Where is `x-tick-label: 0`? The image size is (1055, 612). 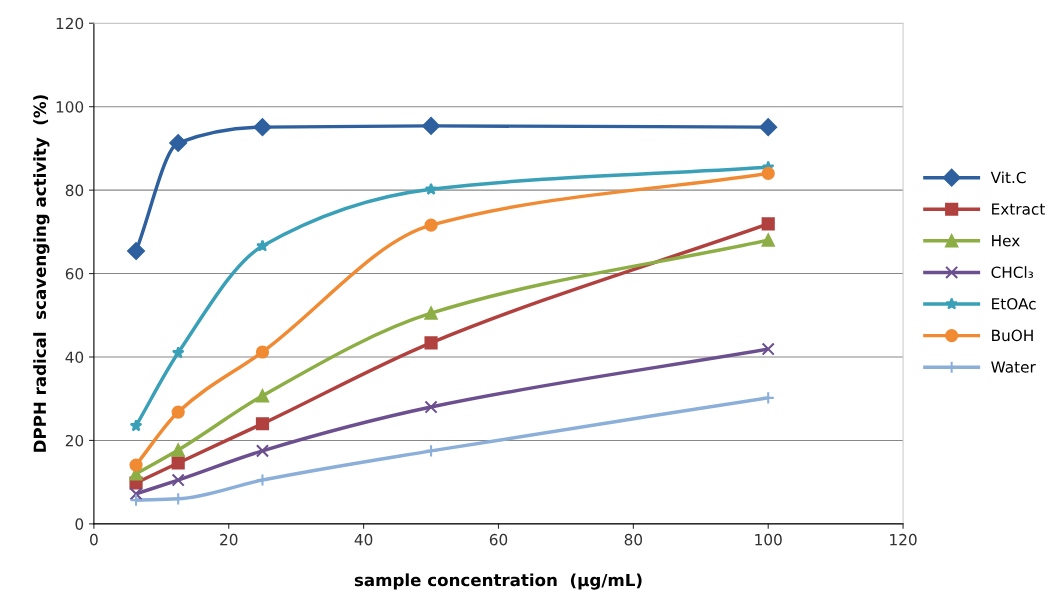
x-tick-label: 0 is located at coordinates (94, 539).